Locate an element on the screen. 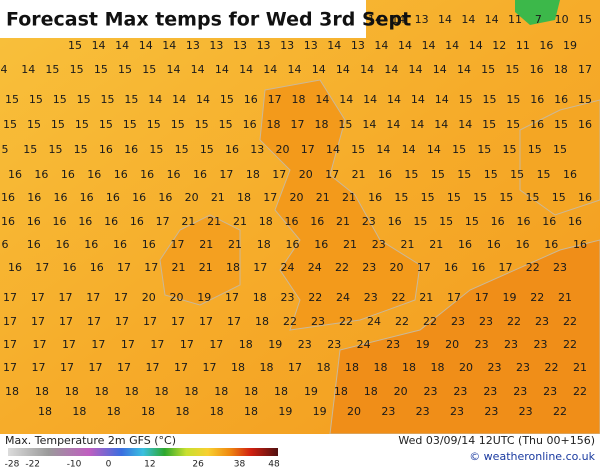  footer-run: Wed 03/09/14 12UTC (Thu 00+156) is located at coordinates (496, 440).